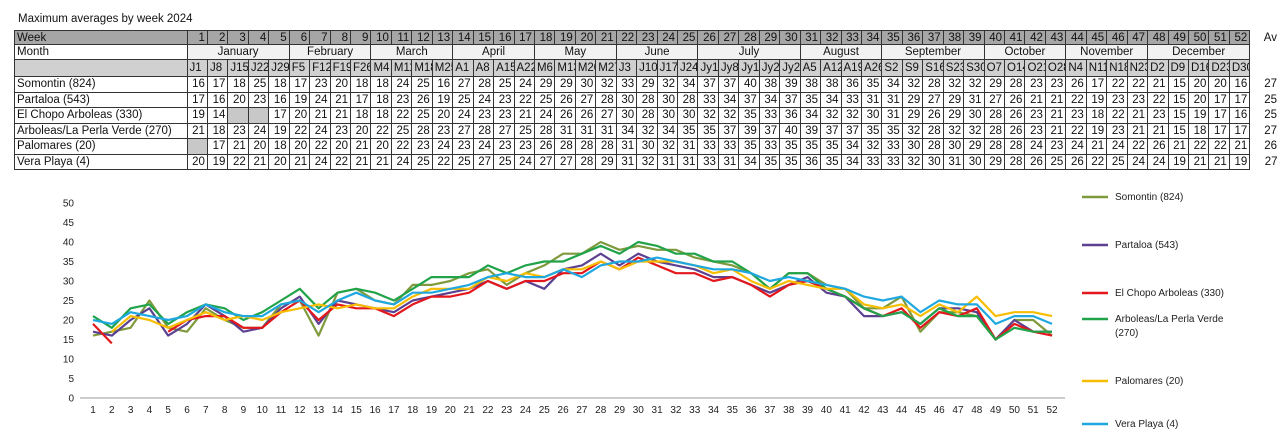  What do you see at coordinates (71, 399) in the screenshot?
I see `y-tick-label: 0` at bounding box center [71, 399].